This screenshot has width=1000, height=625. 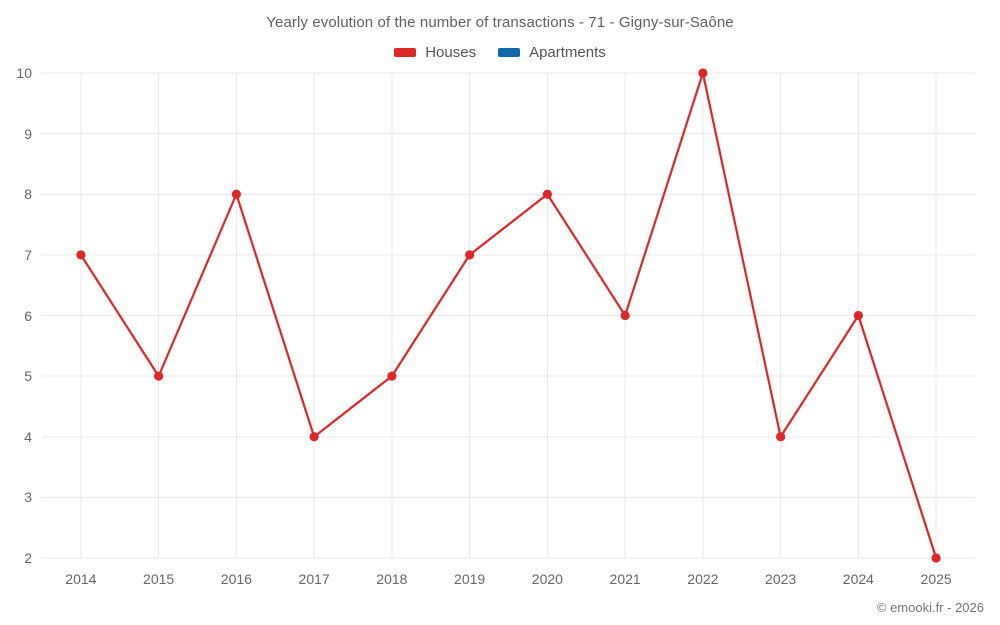 I want to click on data-point: 2023: 4, so click(x=781, y=437).